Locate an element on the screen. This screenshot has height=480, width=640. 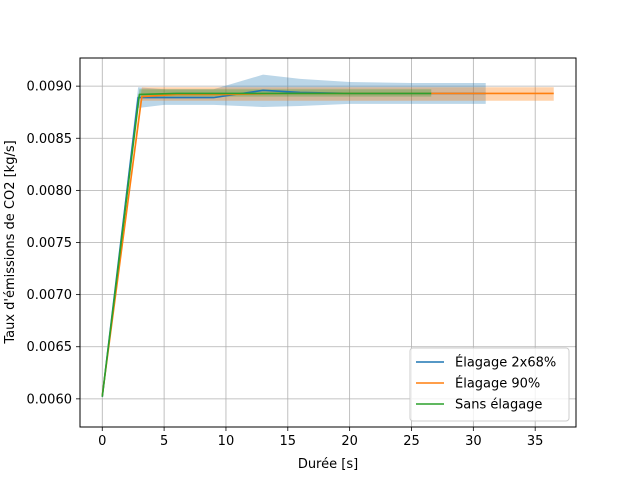
x-tick-label: 20 is located at coordinates (349, 441).